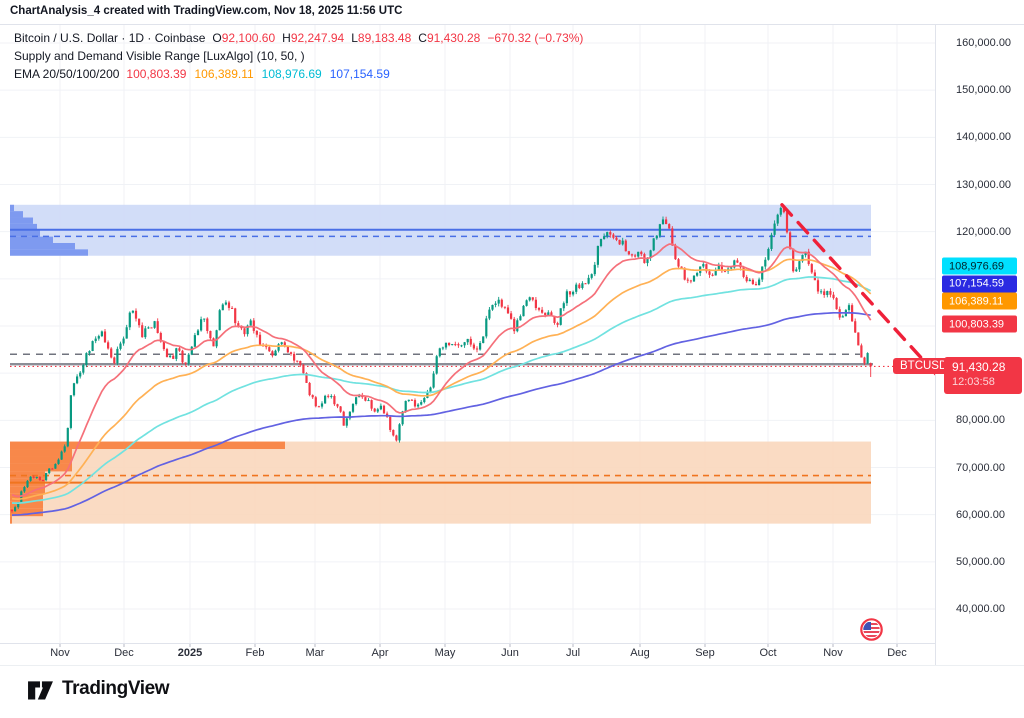  I want to click on price-tick-label: 140,000.00, so click(984, 137).